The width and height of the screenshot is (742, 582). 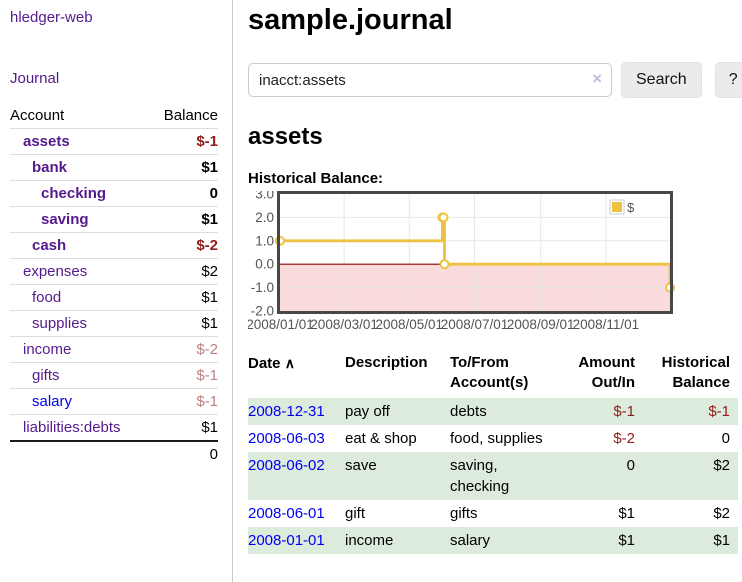 I want to click on y-axis-tick-label: 2.0, so click(x=264, y=217).